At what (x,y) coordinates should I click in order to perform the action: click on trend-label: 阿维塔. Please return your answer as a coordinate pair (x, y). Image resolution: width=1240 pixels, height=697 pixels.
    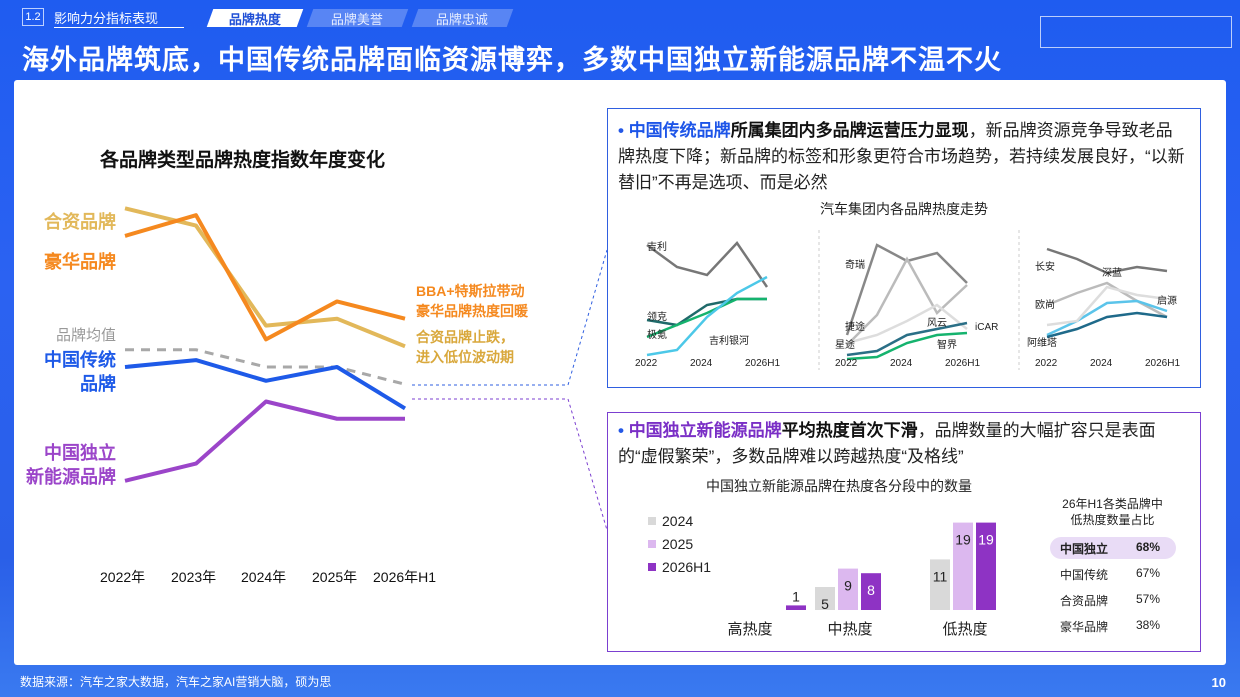
    Looking at the image, I should click on (1042, 342).